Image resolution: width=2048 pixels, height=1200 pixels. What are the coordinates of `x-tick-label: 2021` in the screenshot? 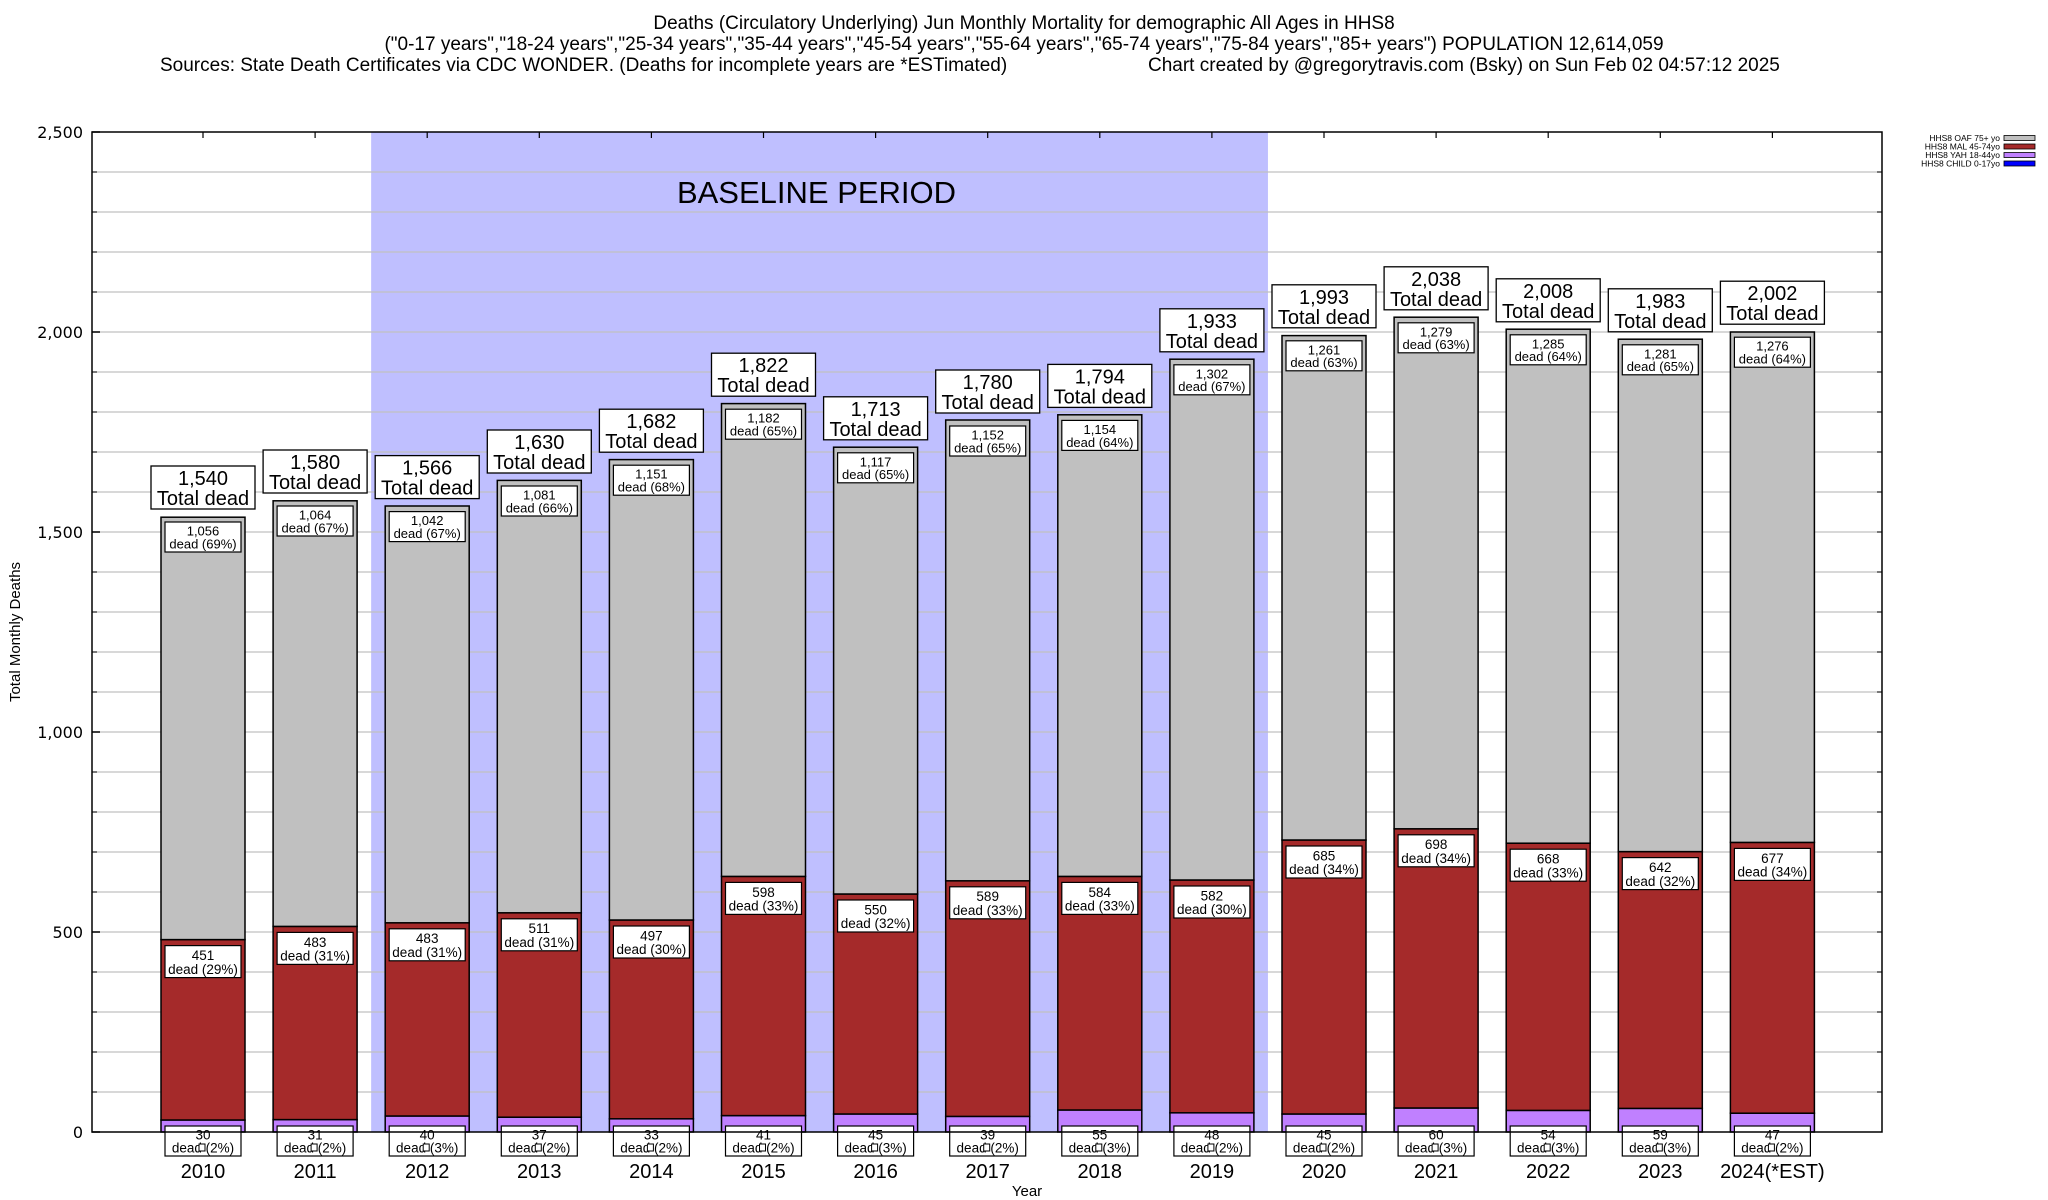 It's located at (1436, 1172).